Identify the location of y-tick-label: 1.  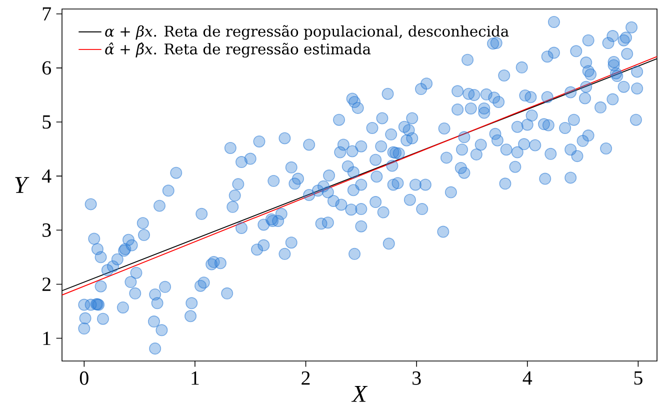
(46, 338).